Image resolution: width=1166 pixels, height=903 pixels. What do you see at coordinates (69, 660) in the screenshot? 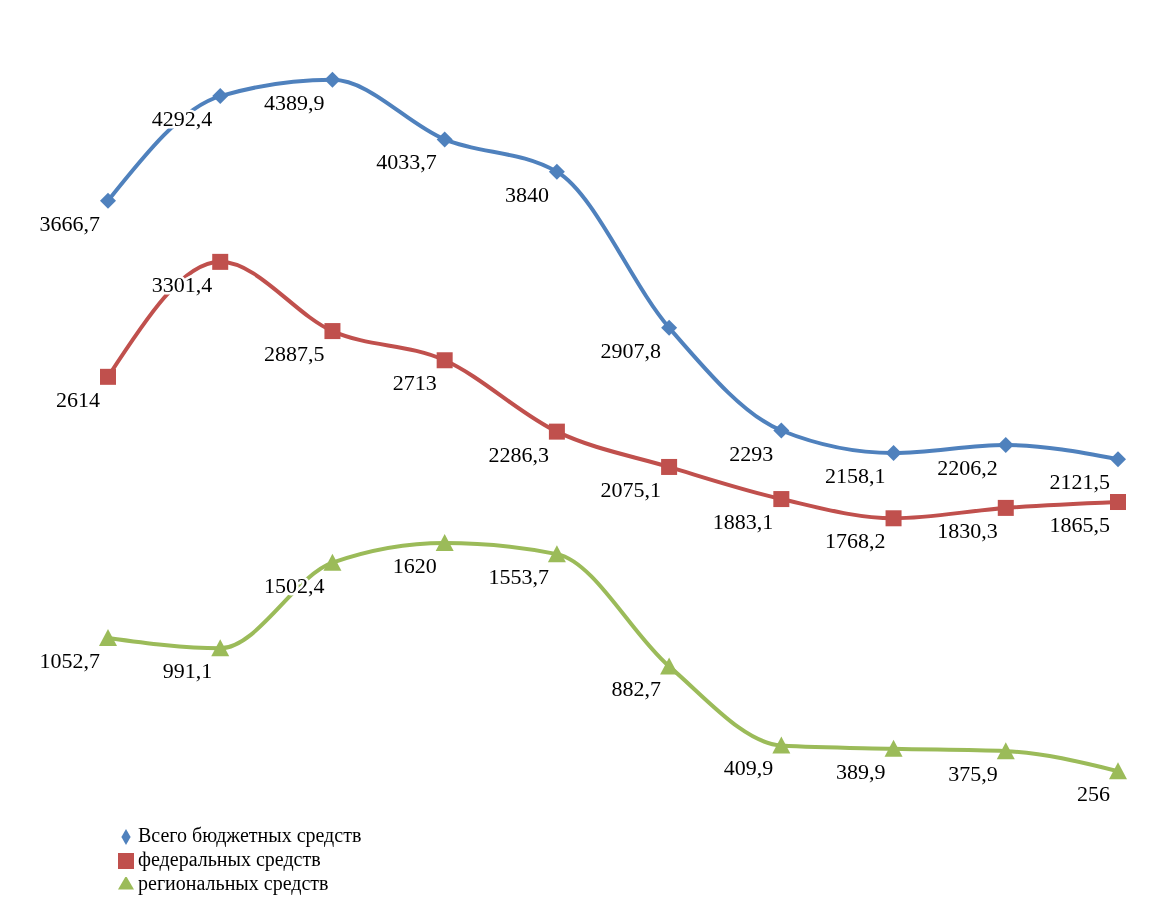
I see `data-label: 1052,7` at bounding box center [69, 660].